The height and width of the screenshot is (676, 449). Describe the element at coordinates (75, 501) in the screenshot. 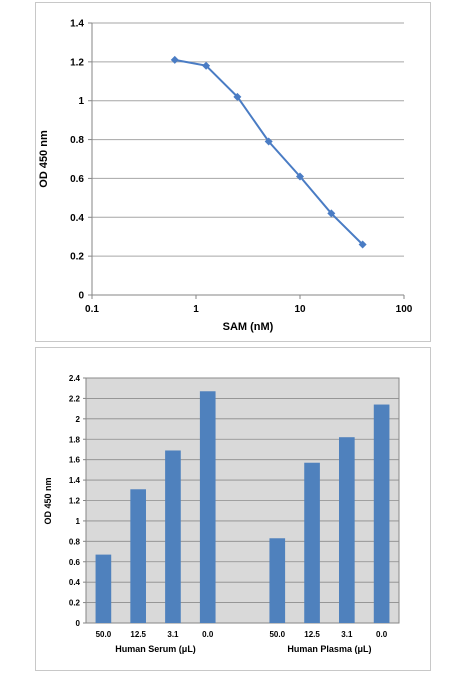

I see `bar-y-tick-label: 1.2` at that location.